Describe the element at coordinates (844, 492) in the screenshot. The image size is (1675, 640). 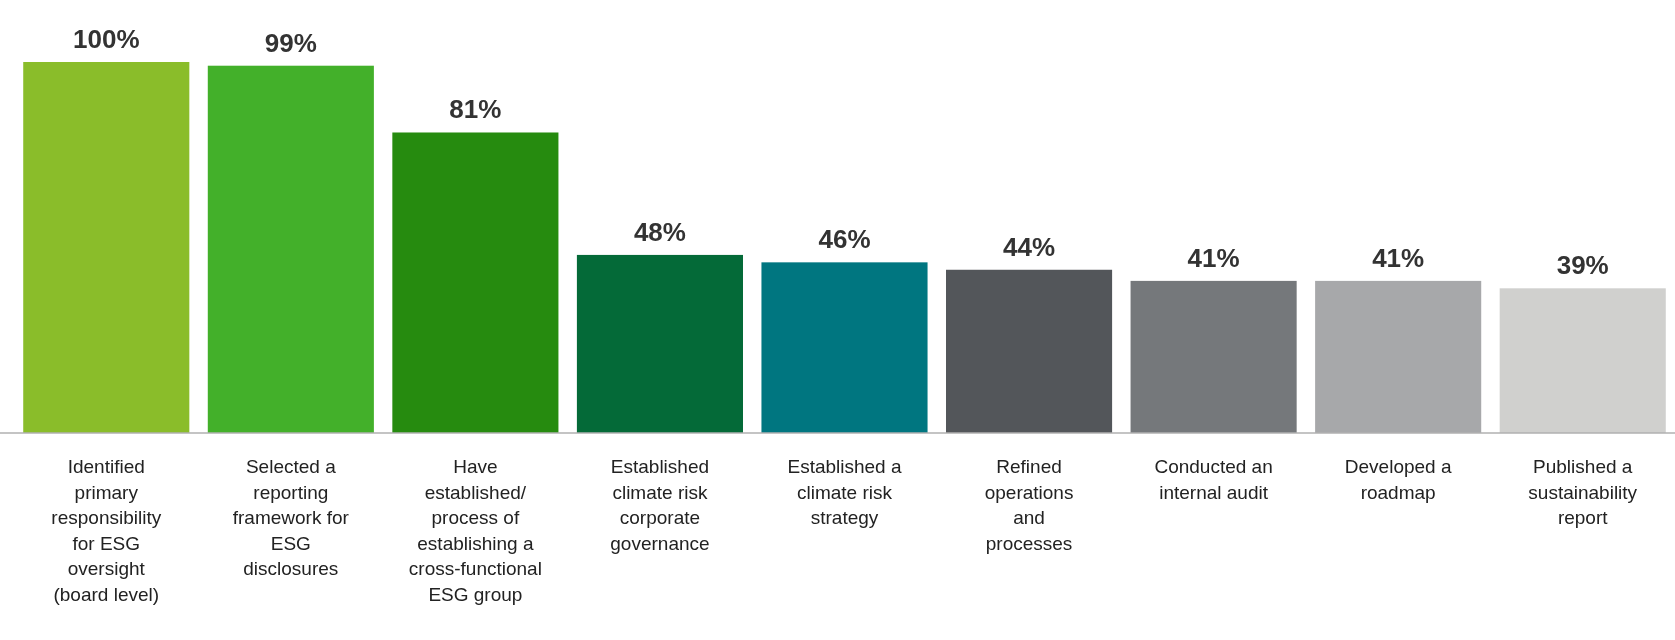
I see `x-tick-label: Established a climate risk strategy` at that location.